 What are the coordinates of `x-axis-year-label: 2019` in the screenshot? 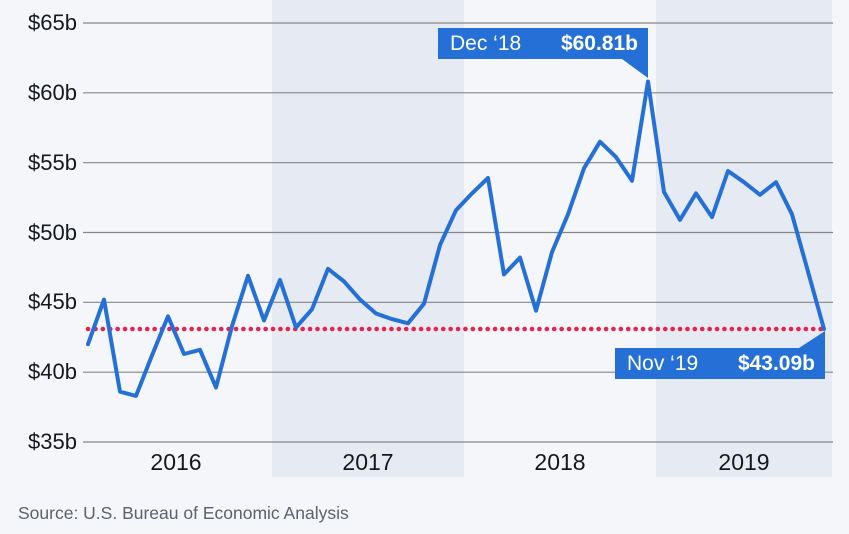 It's located at (744, 462).